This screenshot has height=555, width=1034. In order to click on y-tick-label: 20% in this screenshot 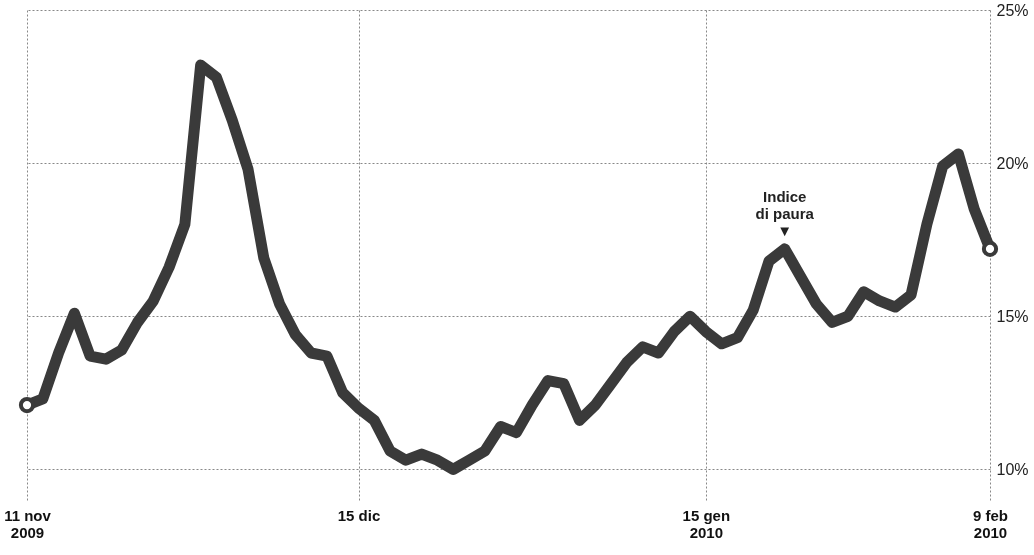, I will do `click(1012, 163)`.